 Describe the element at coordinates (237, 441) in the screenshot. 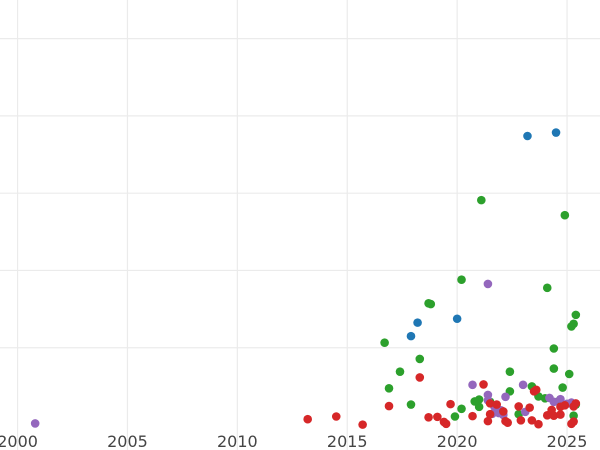

I see `x-tick-label: 2010` at that location.